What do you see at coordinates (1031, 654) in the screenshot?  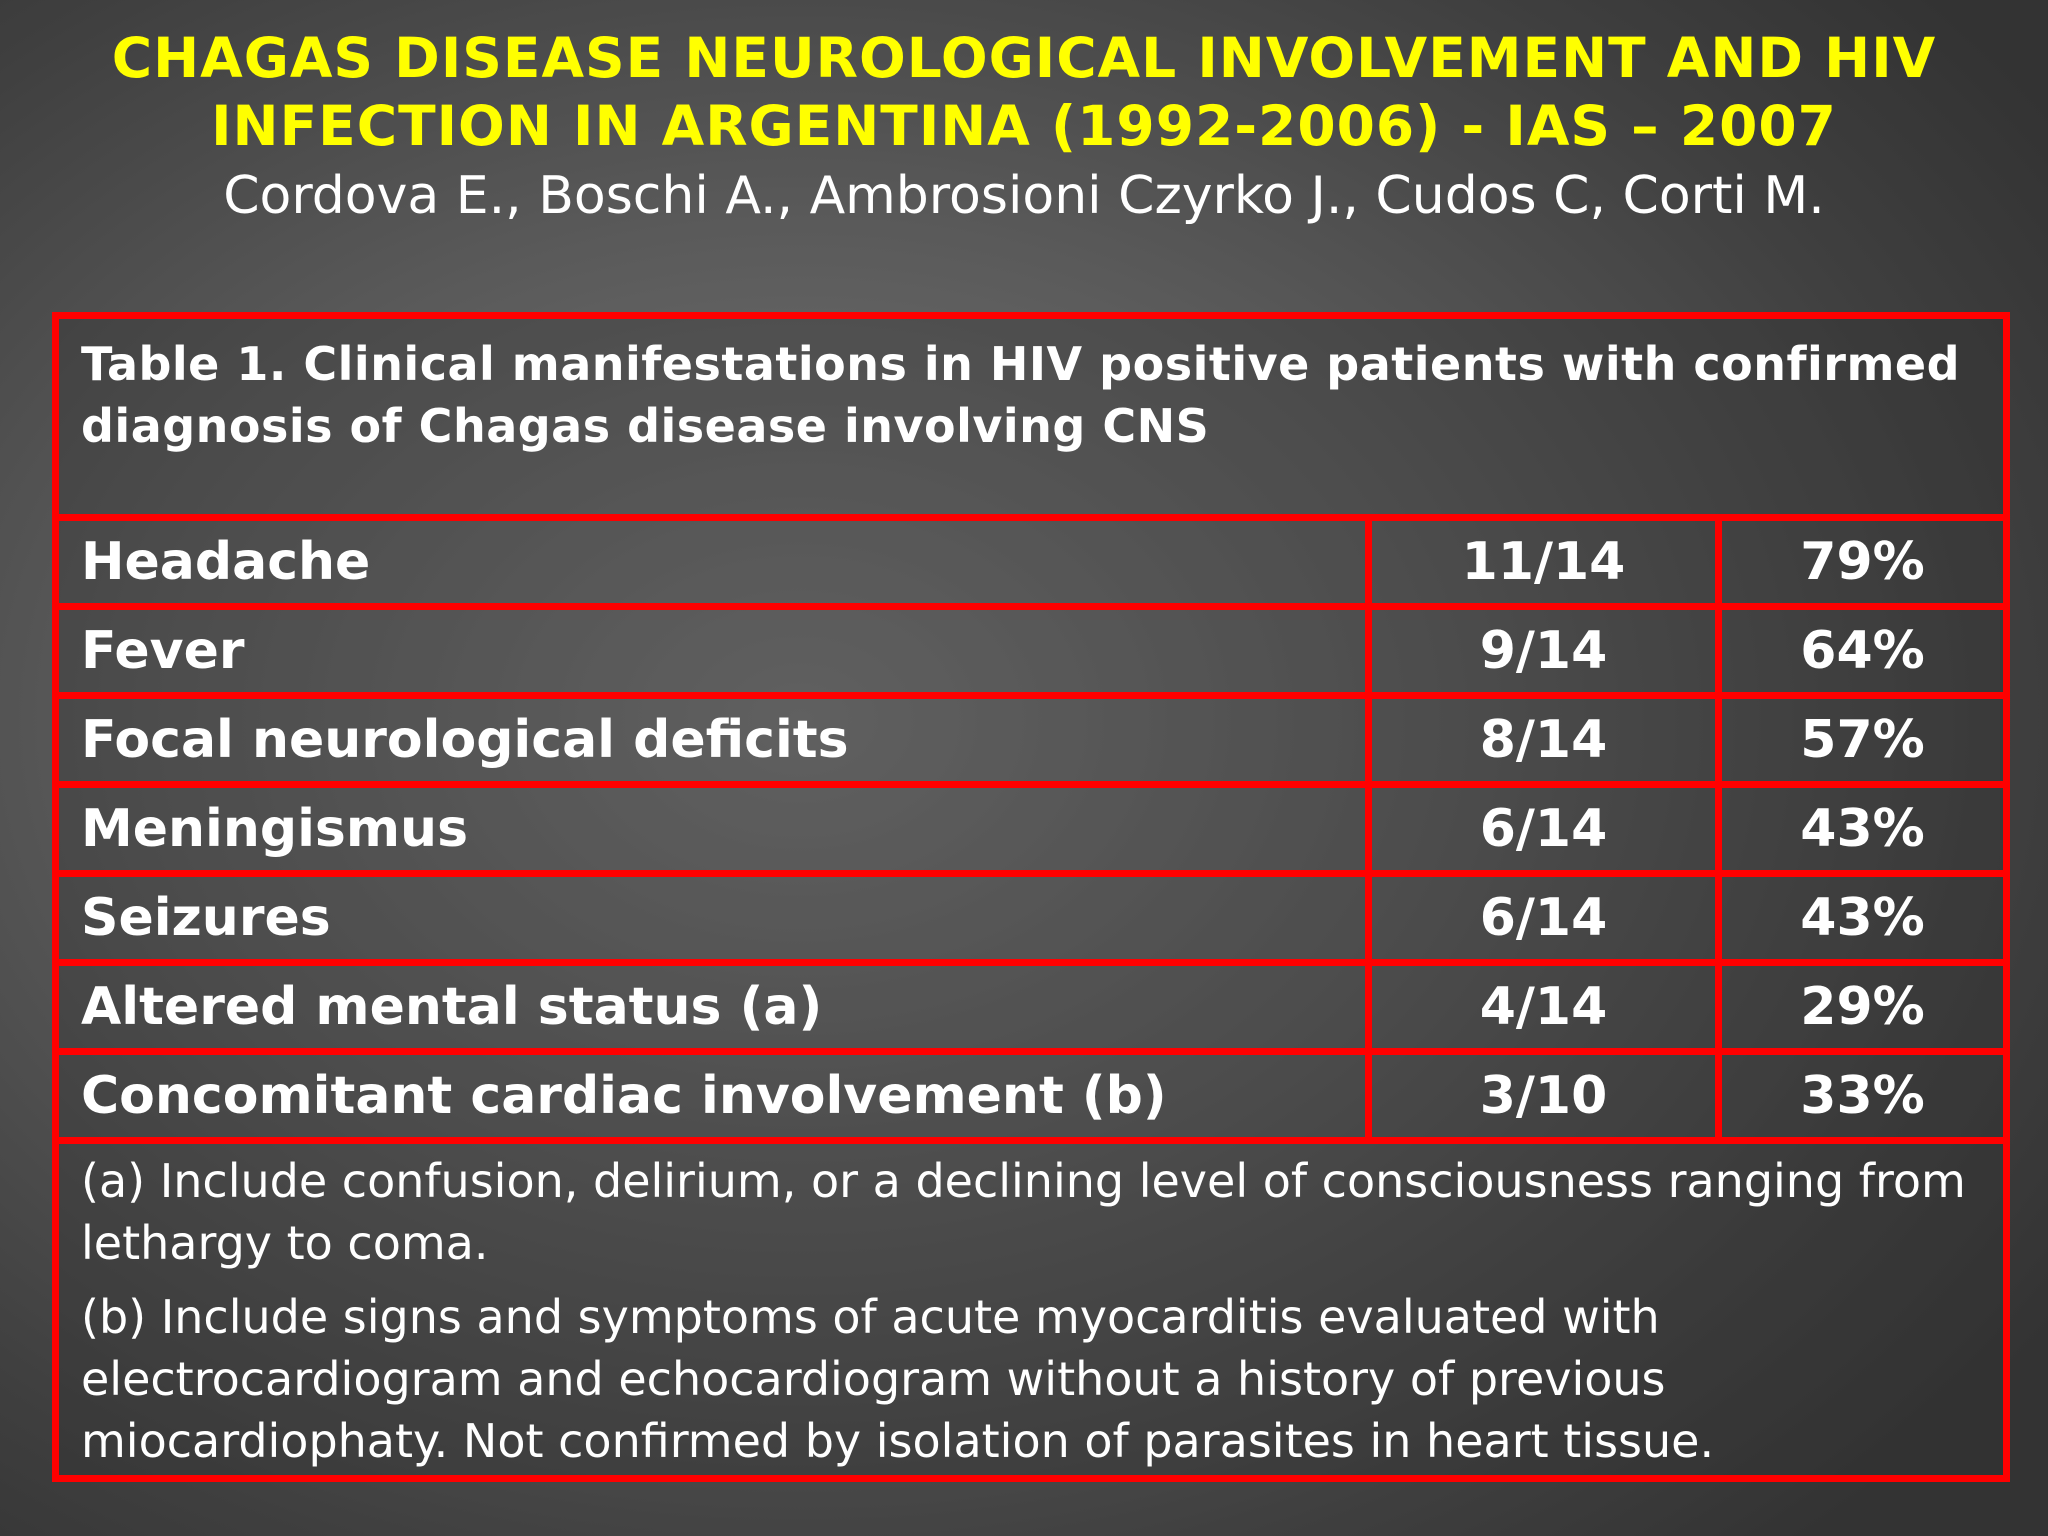 I see `table-row-fever: Fever 9/14 64%` at bounding box center [1031, 654].